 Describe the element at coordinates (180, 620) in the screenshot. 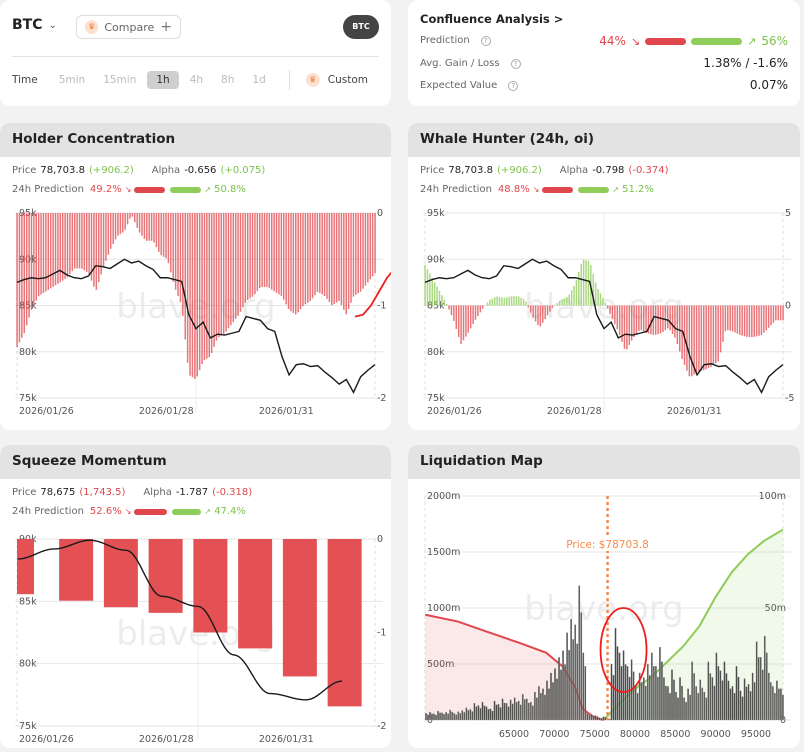

I see `price-line` at that location.